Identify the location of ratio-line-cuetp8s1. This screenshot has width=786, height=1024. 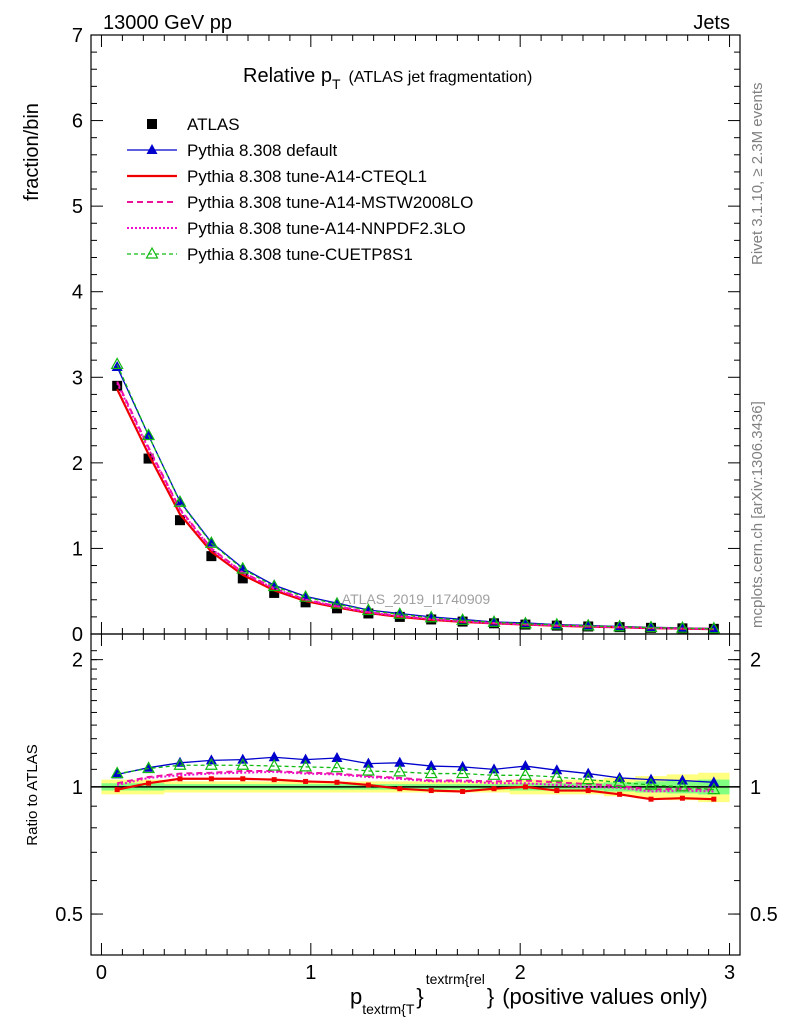
(415, 777).